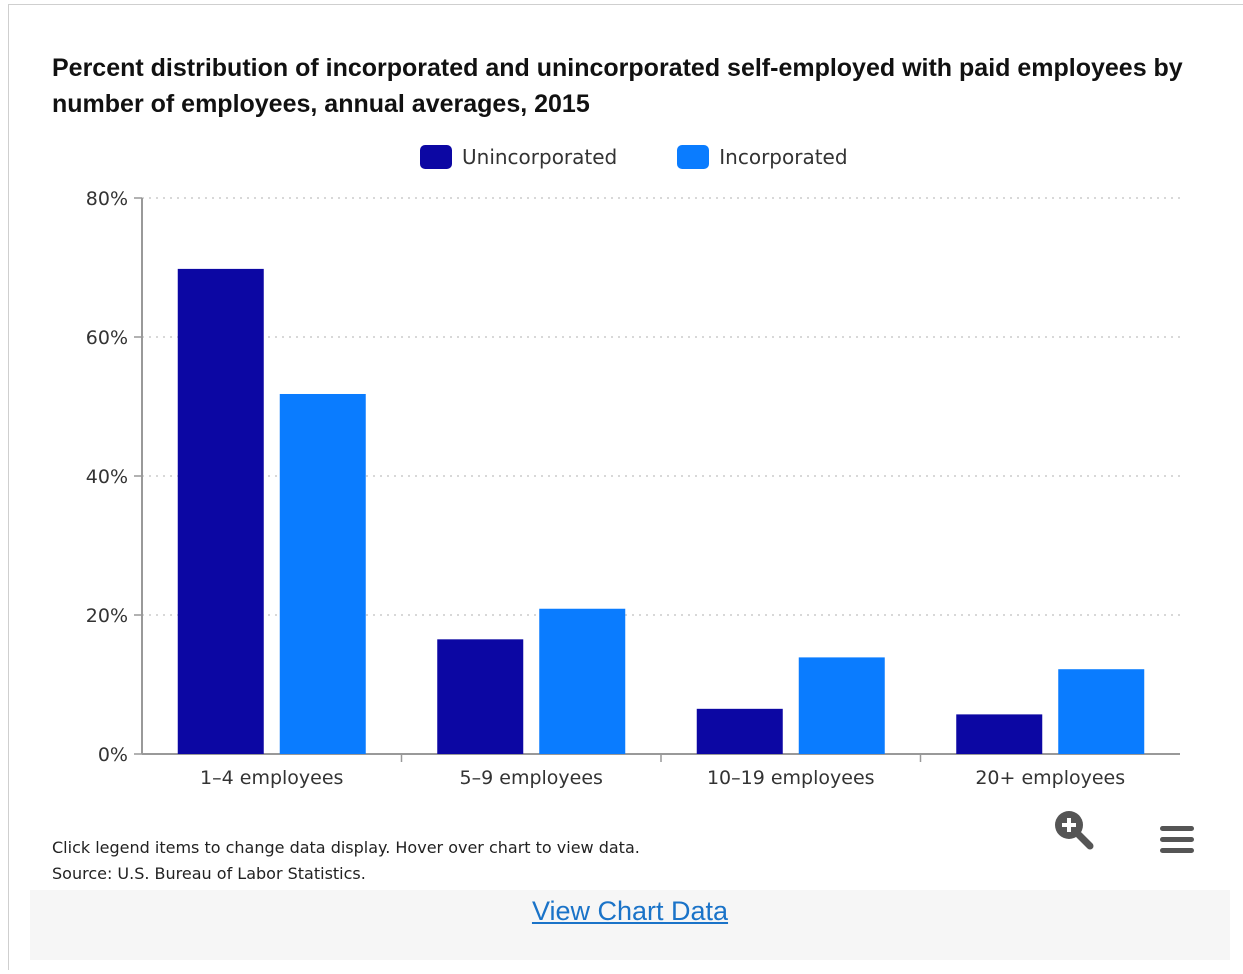 The height and width of the screenshot is (974, 1243). I want to click on zoom-icon, so click(1074, 830).